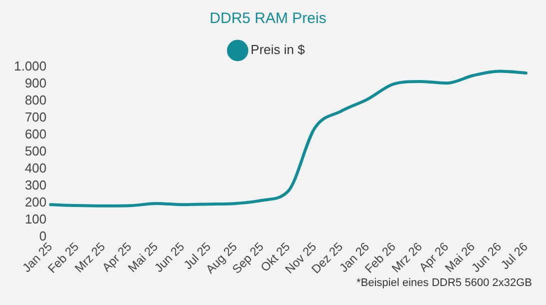  Describe the element at coordinates (35, 83) in the screenshot. I see `y-tick-label: 900` at that location.